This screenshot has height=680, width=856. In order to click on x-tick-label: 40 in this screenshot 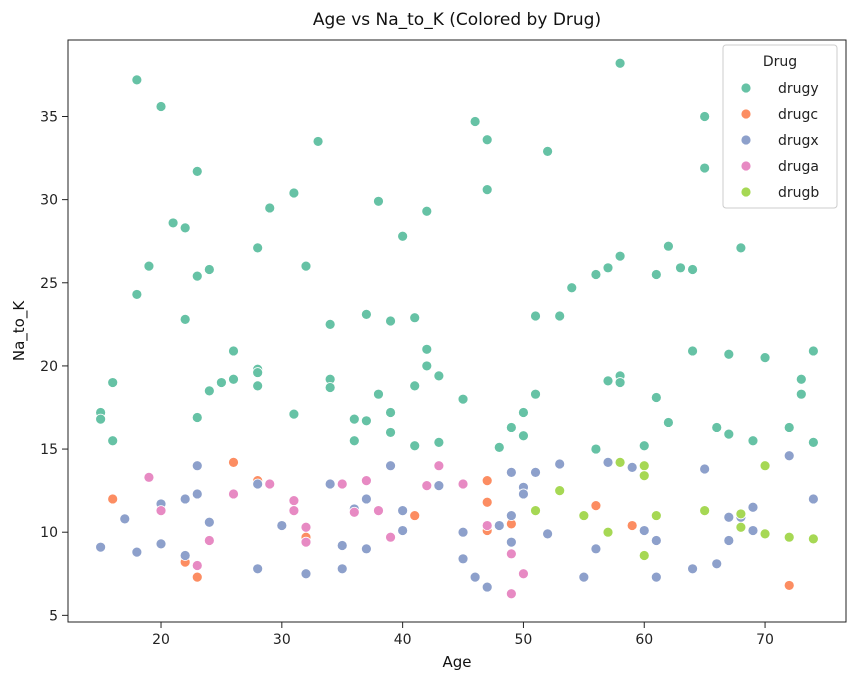, I will do `click(403, 640)`.